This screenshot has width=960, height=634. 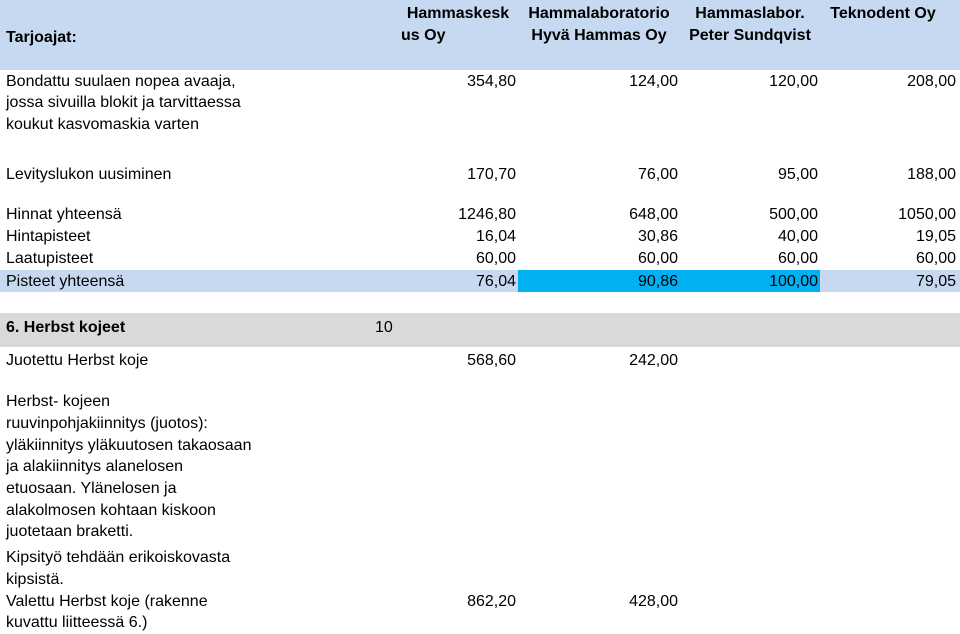 What do you see at coordinates (89, 174) in the screenshot?
I see `item-desc: Levityslukon uusiminen` at bounding box center [89, 174].